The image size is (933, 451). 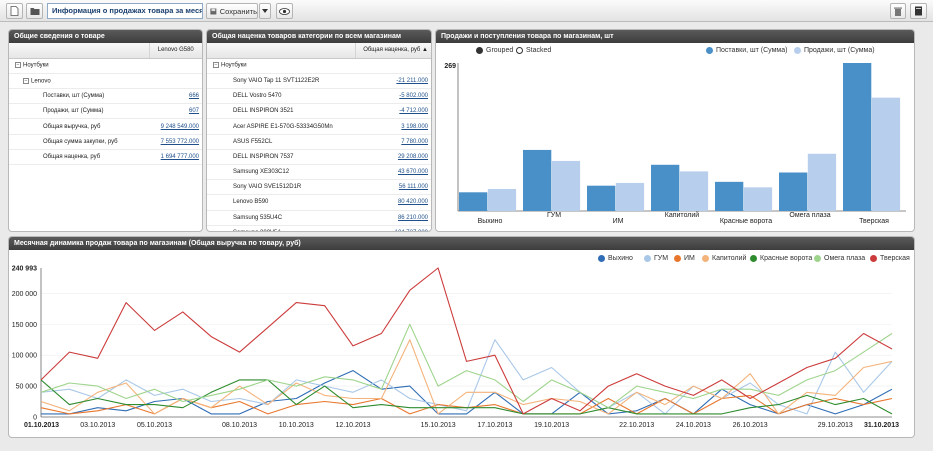 I want to click on eye-icon, so click(x=284, y=11).